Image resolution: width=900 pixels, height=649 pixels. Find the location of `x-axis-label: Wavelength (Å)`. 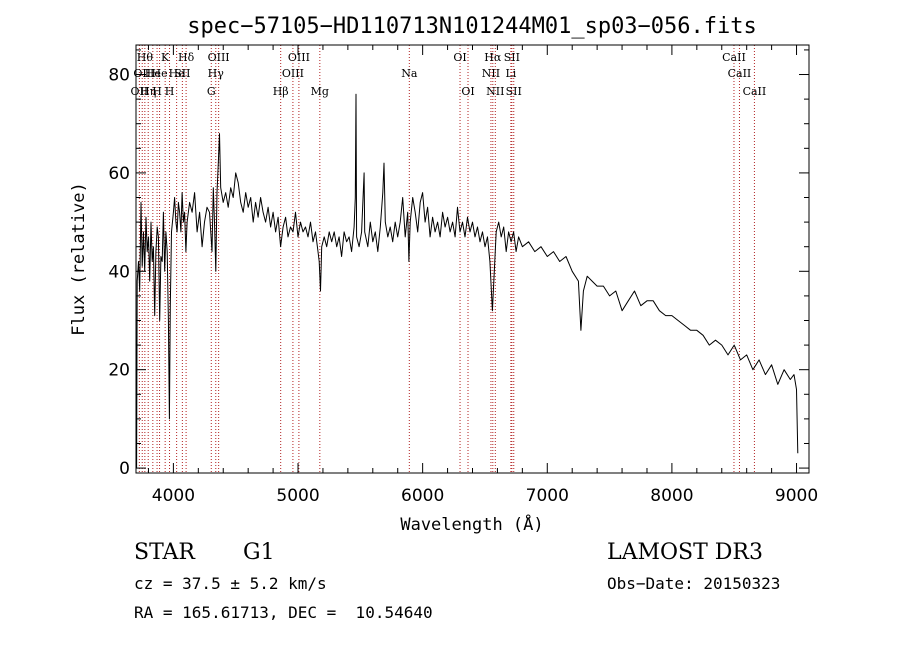

x-axis-label: Wavelength (Å) is located at coordinates (471, 524).